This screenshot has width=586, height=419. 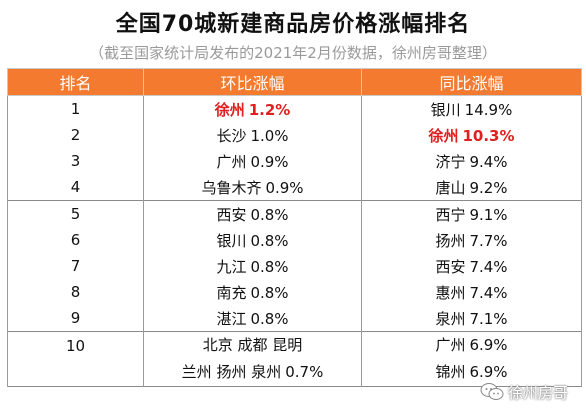 I want to click on yoy-city: 银川, so click(x=445, y=109).